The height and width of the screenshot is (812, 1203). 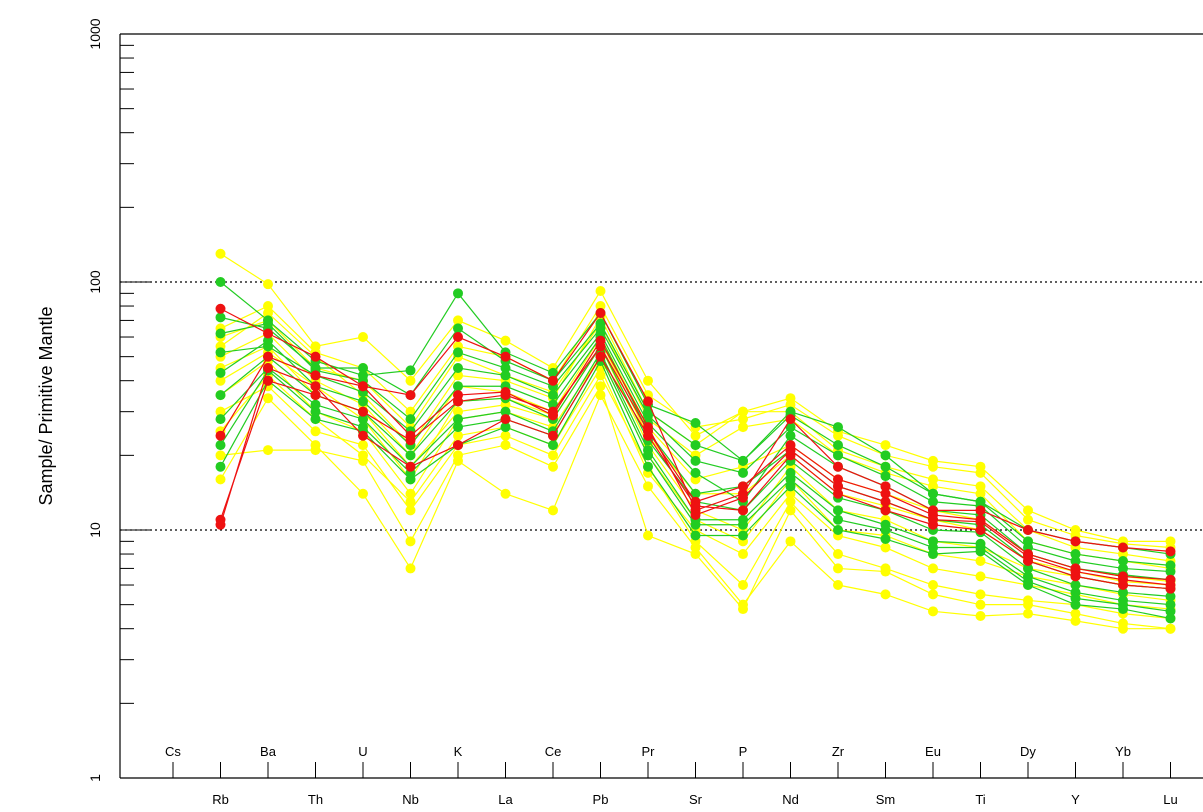 What do you see at coordinates (1170, 799) in the screenshot?
I see `x-tick-label-lu: Lu` at bounding box center [1170, 799].